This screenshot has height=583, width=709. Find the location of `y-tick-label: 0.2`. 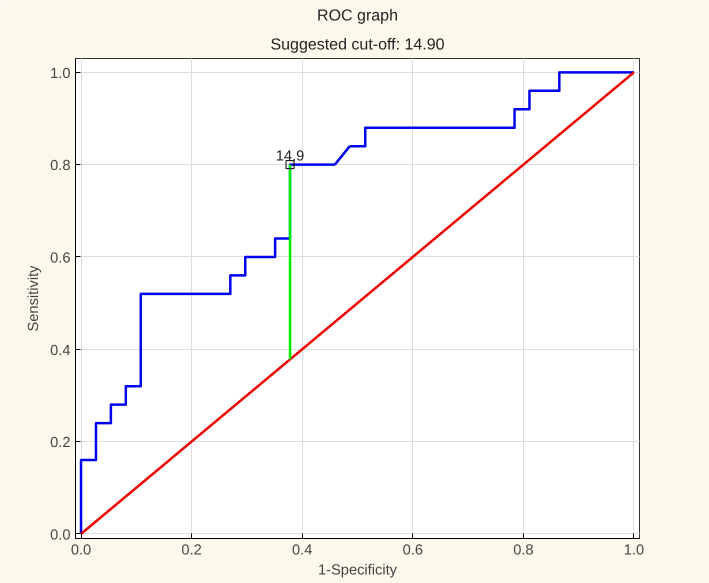

y-tick-label: 0.2 is located at coordinates (60, 443).